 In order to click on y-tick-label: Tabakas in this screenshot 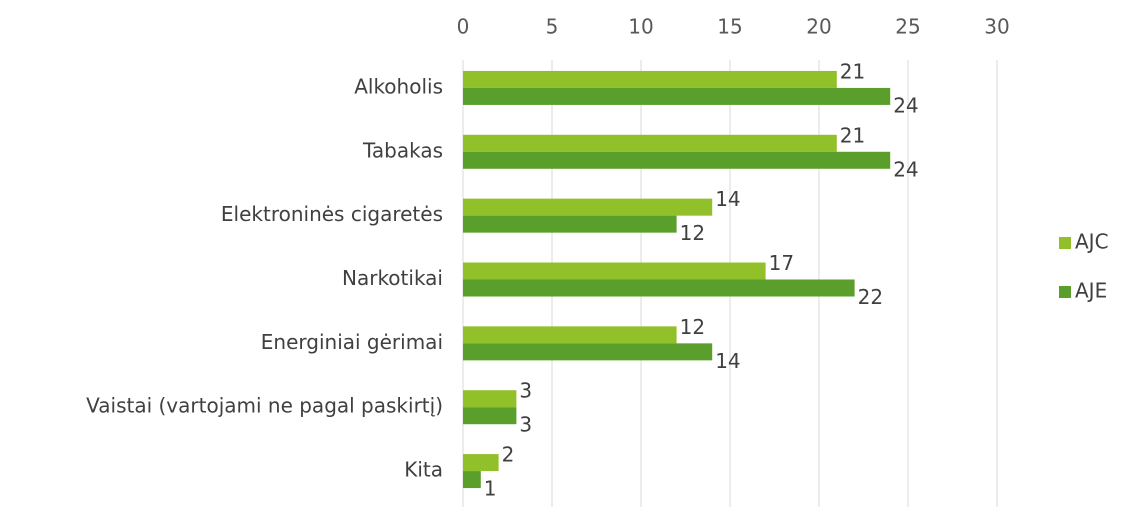, I will do `click(402, 150)`.